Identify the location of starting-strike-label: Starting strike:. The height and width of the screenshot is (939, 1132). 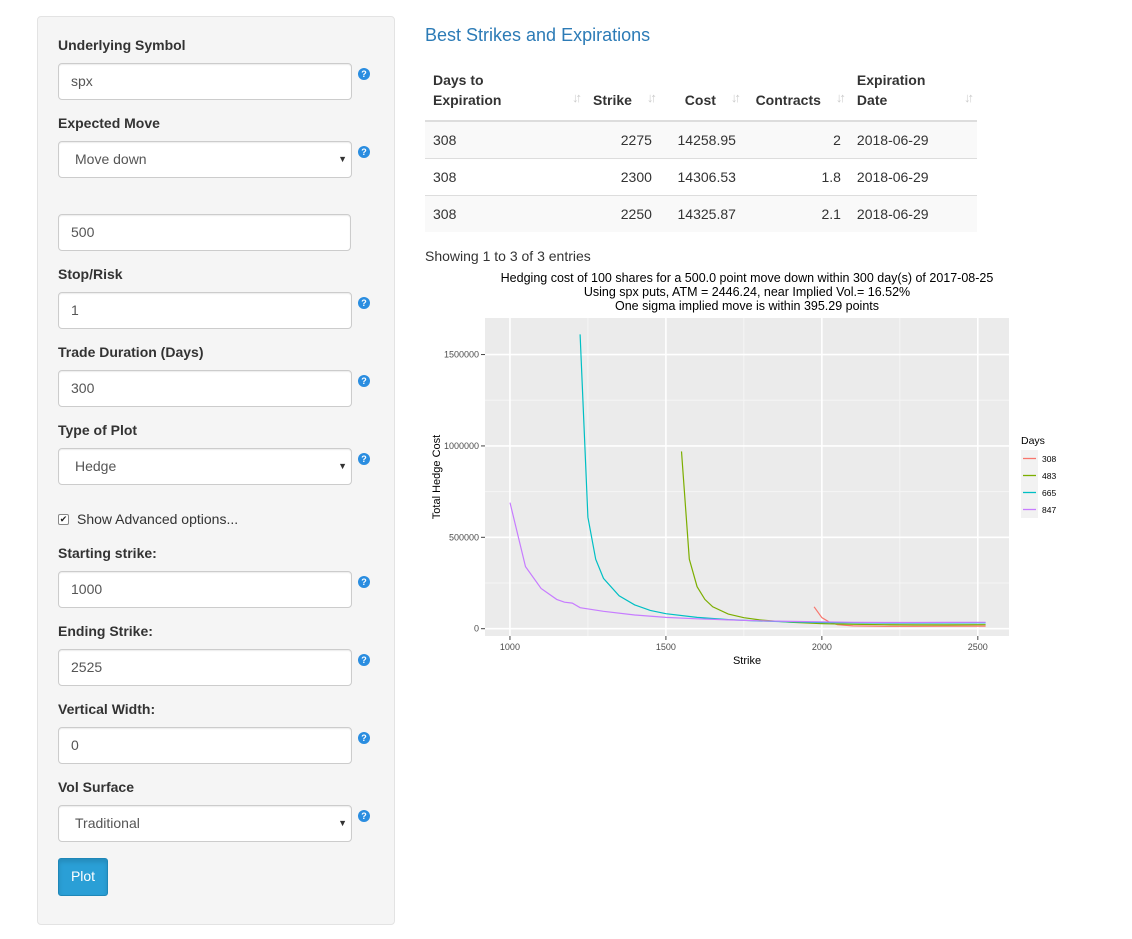
(107, 553).